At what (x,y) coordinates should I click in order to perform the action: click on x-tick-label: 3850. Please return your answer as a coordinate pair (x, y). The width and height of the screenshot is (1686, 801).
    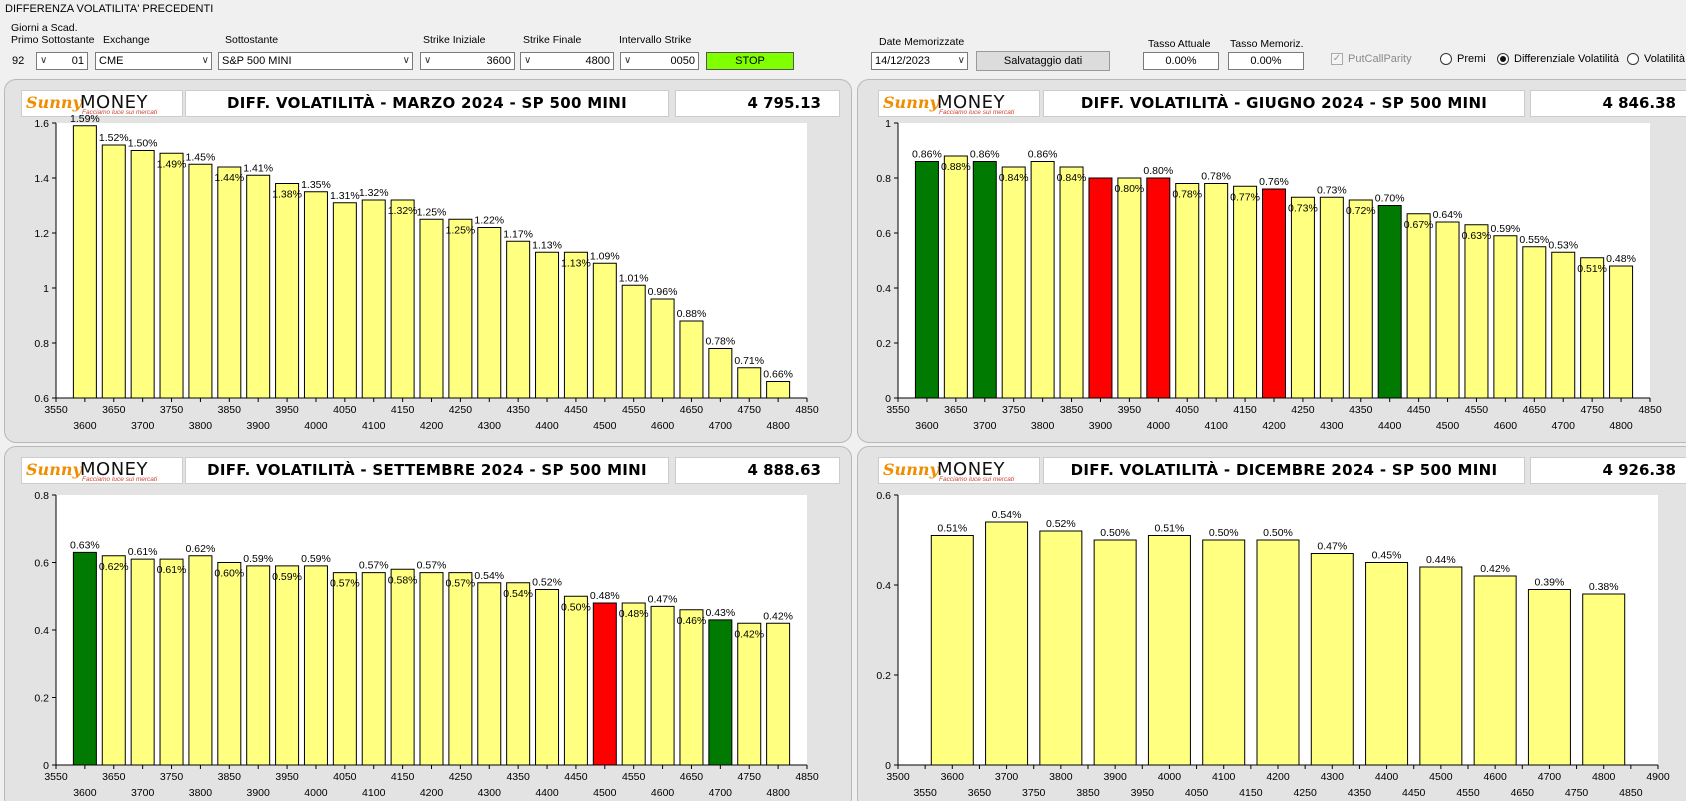
    Looking at the image, I should click on (230, 410).